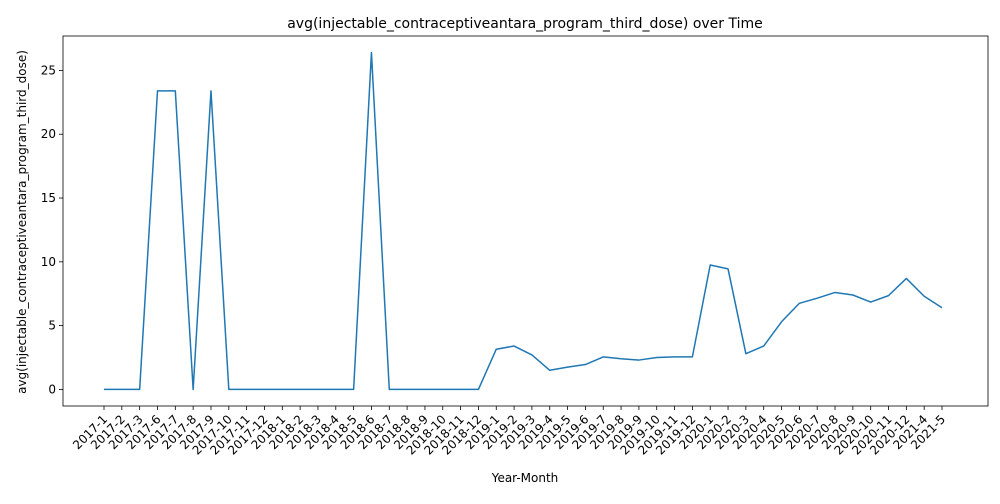 Image resolution: width=1000 pixels, height=504 pixels. What do you see at coordinates (48, 70) in the screenshot?
I see `y-tick-label: 25` at bounding box center [48, 70].